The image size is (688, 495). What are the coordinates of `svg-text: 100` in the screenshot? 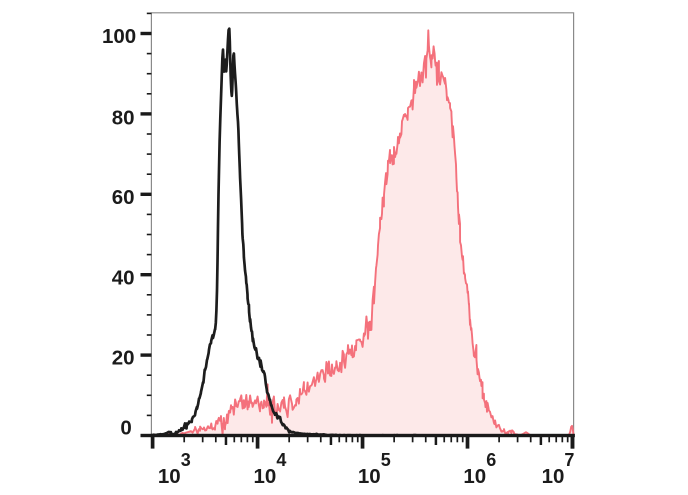 It's located at (119, 36).